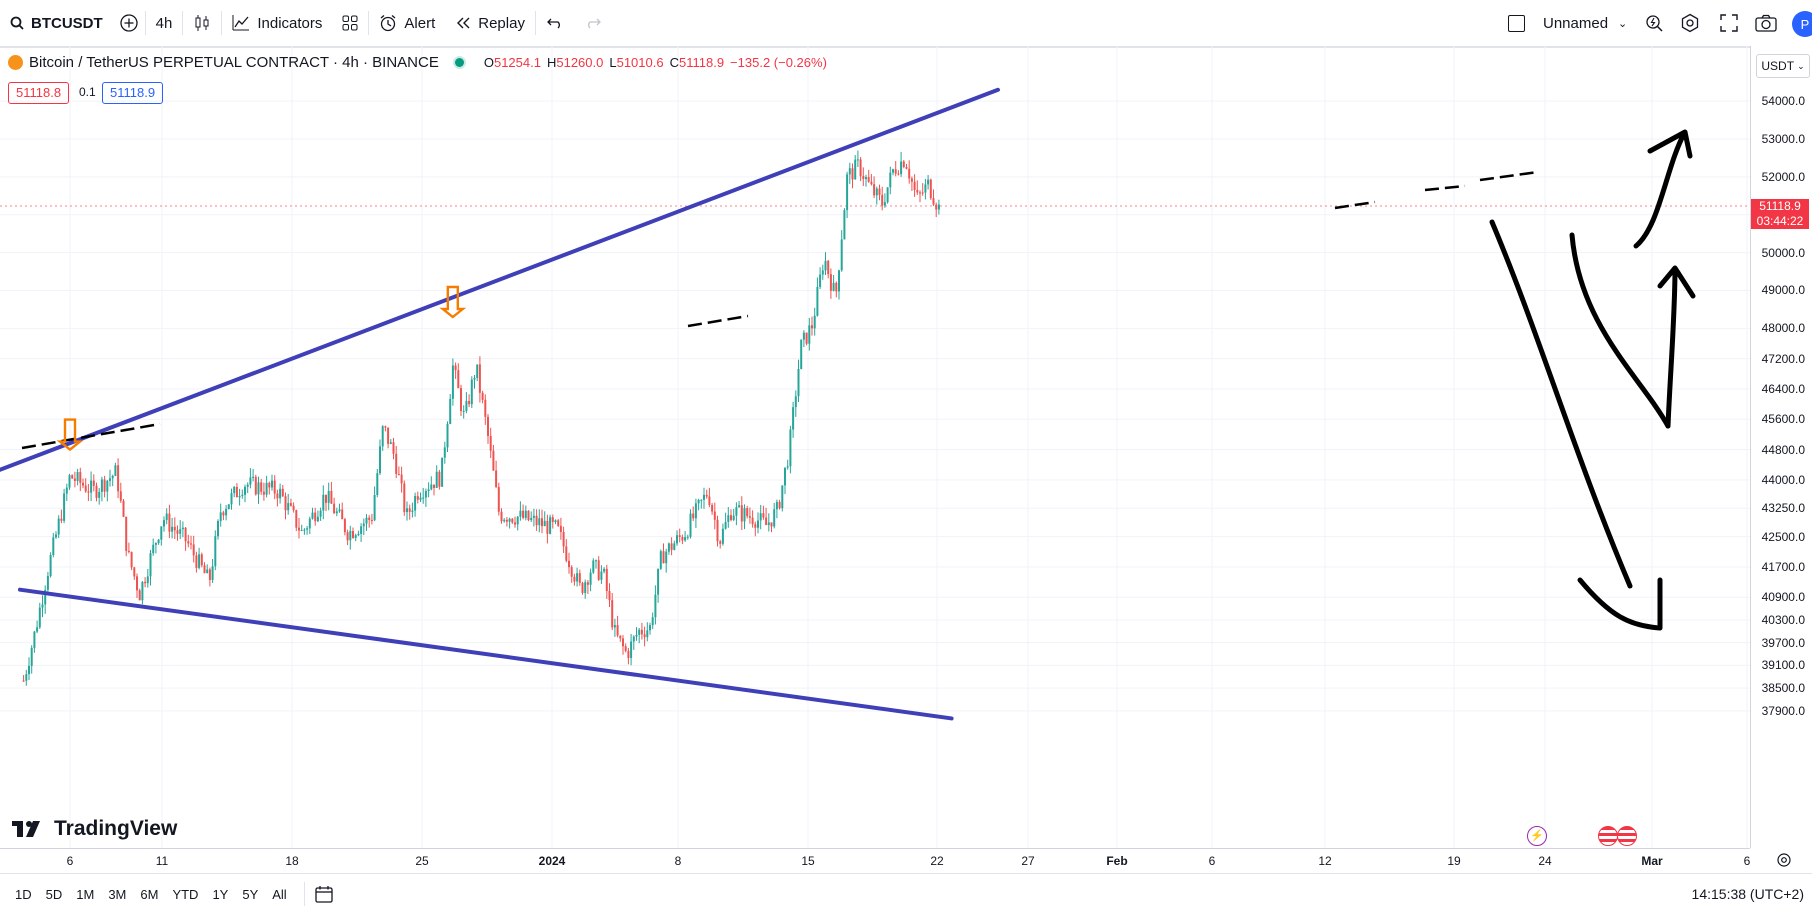  I want to click on range-button-1m: 1M, so click(85, 894).